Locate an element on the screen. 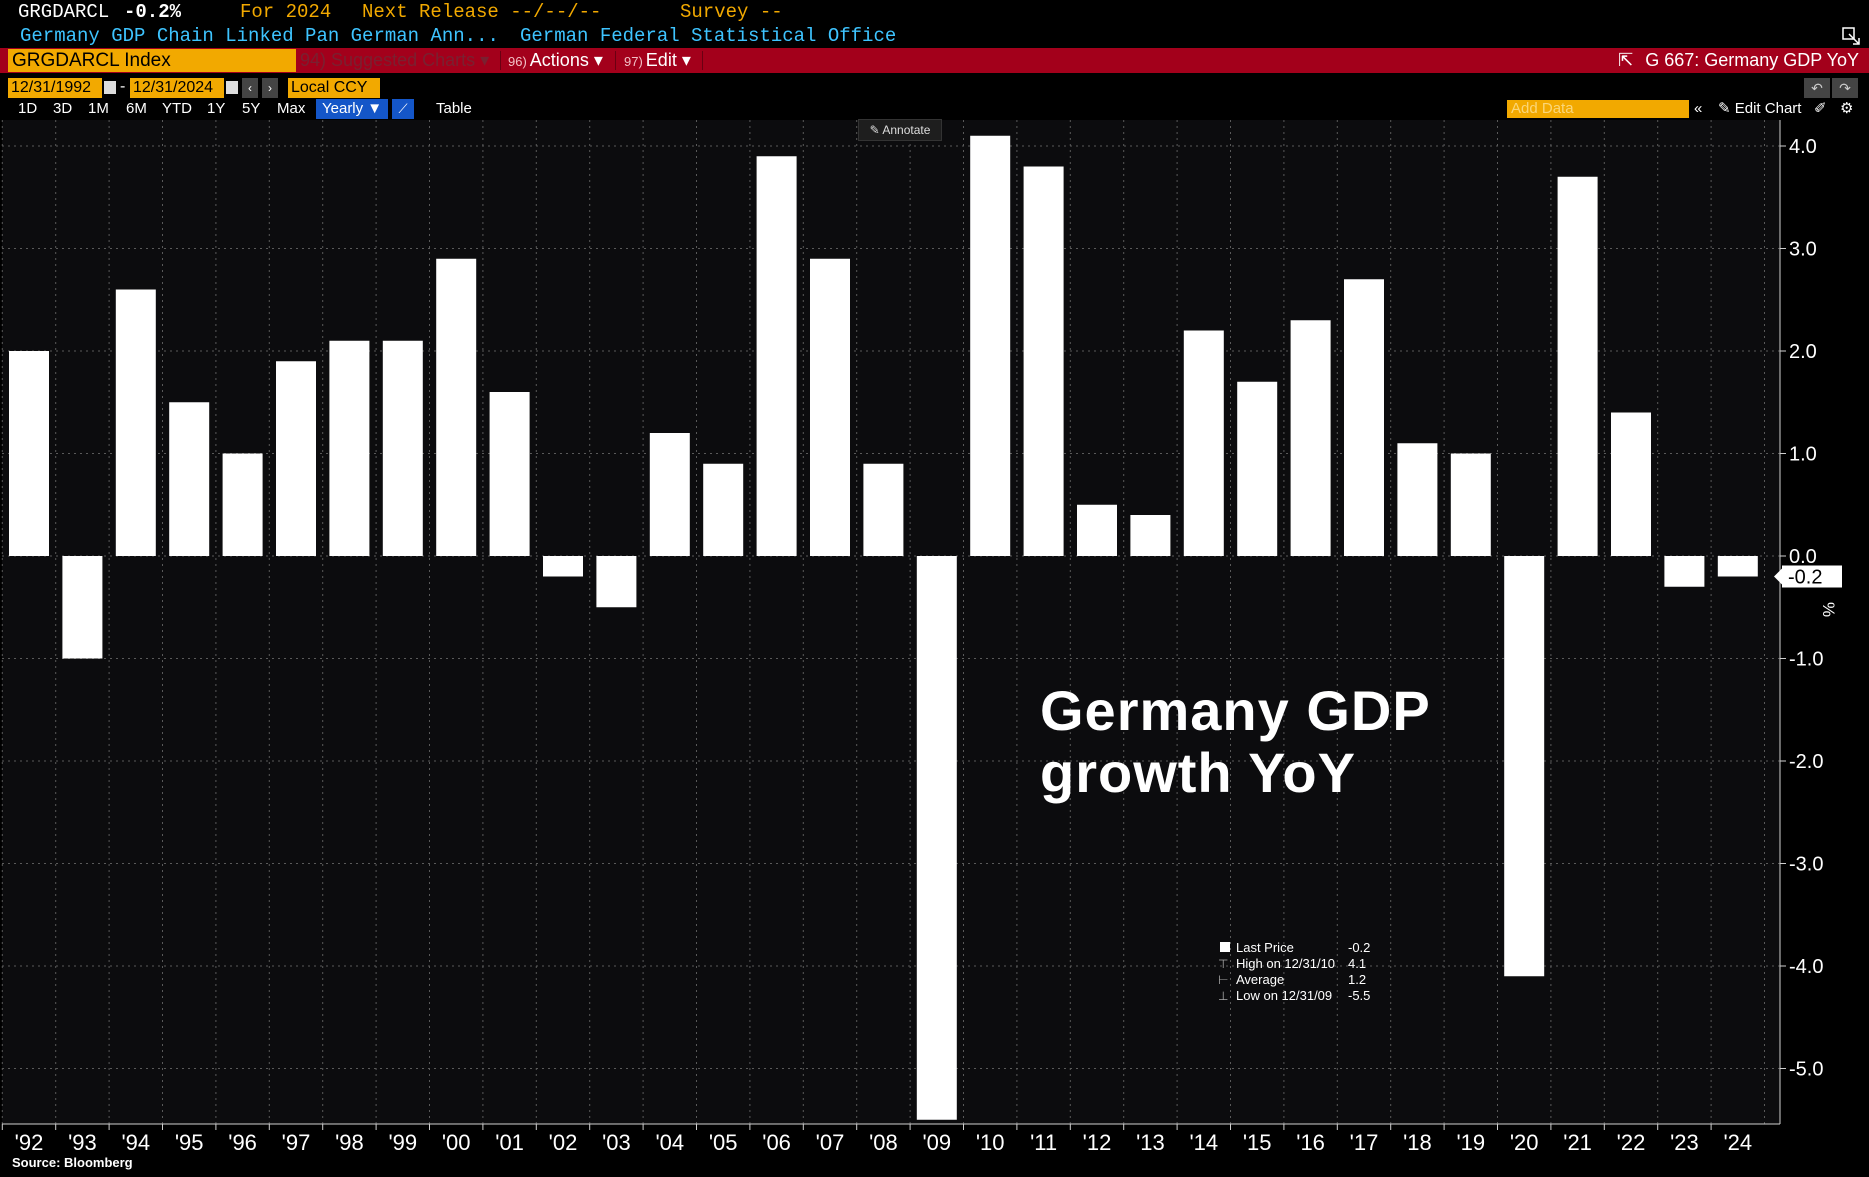 This screenshot has width=1869, height=1177. next-release: Next Release --/--/-- is located at coordinates (482, 12).